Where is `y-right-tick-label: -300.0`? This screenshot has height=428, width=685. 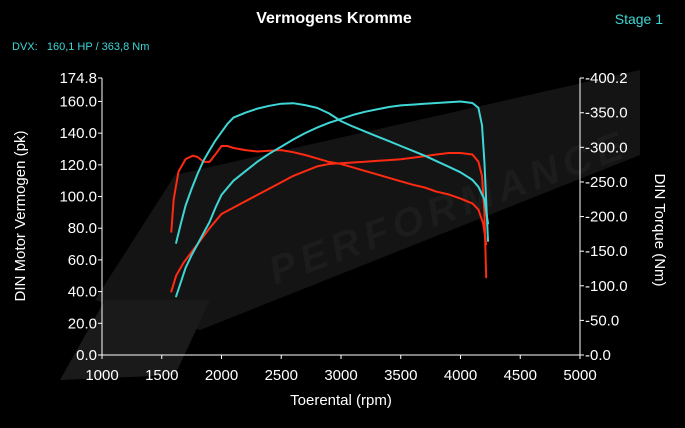 y-right-tick-label: -300.0 is located at coordinates (606, 147).